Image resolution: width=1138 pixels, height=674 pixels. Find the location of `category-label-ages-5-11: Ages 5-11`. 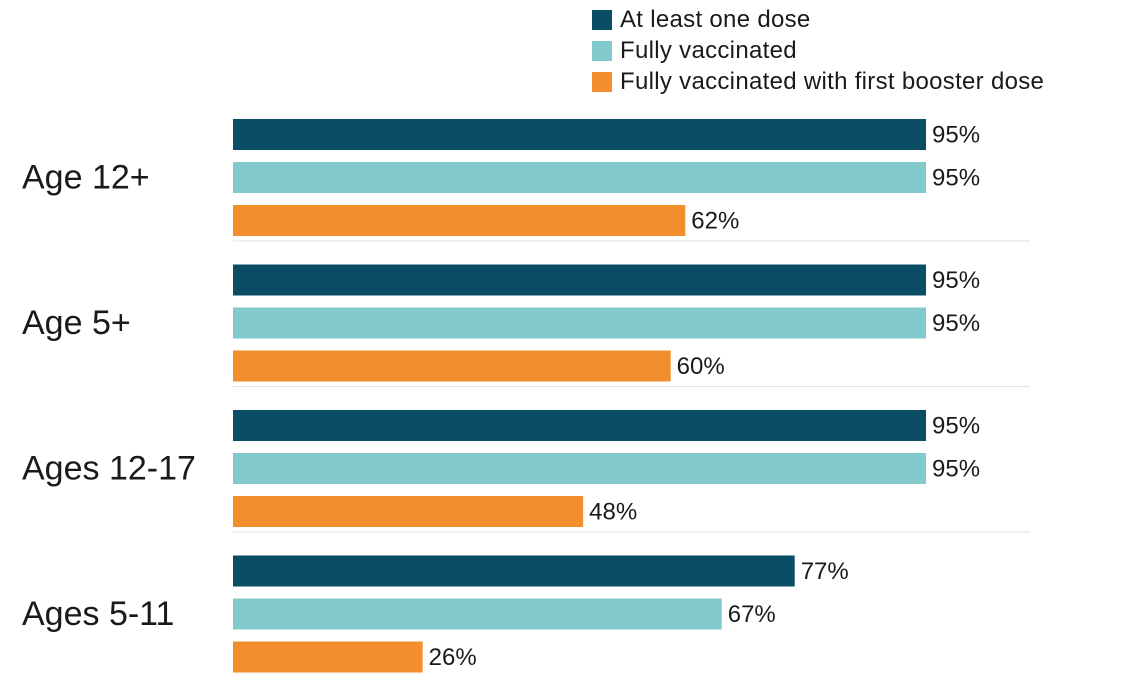

category-label-ages-5-11: Ages 5-11 is located at coordinates (98, 614).